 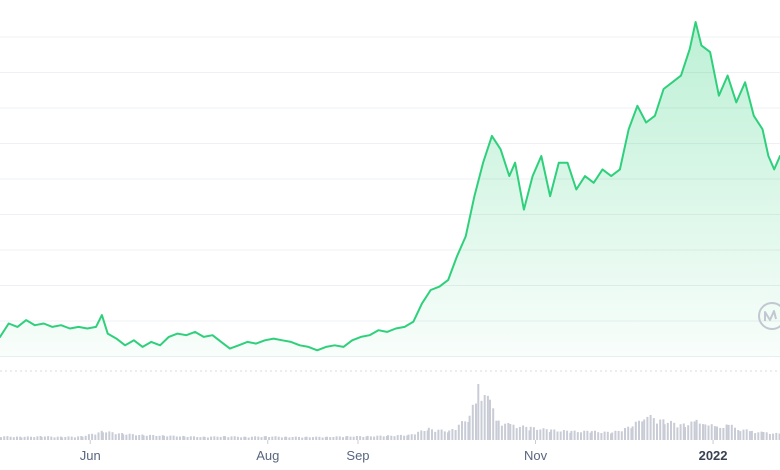 I want to click on x-tick-label: Nov, so click(x=536, y=455).